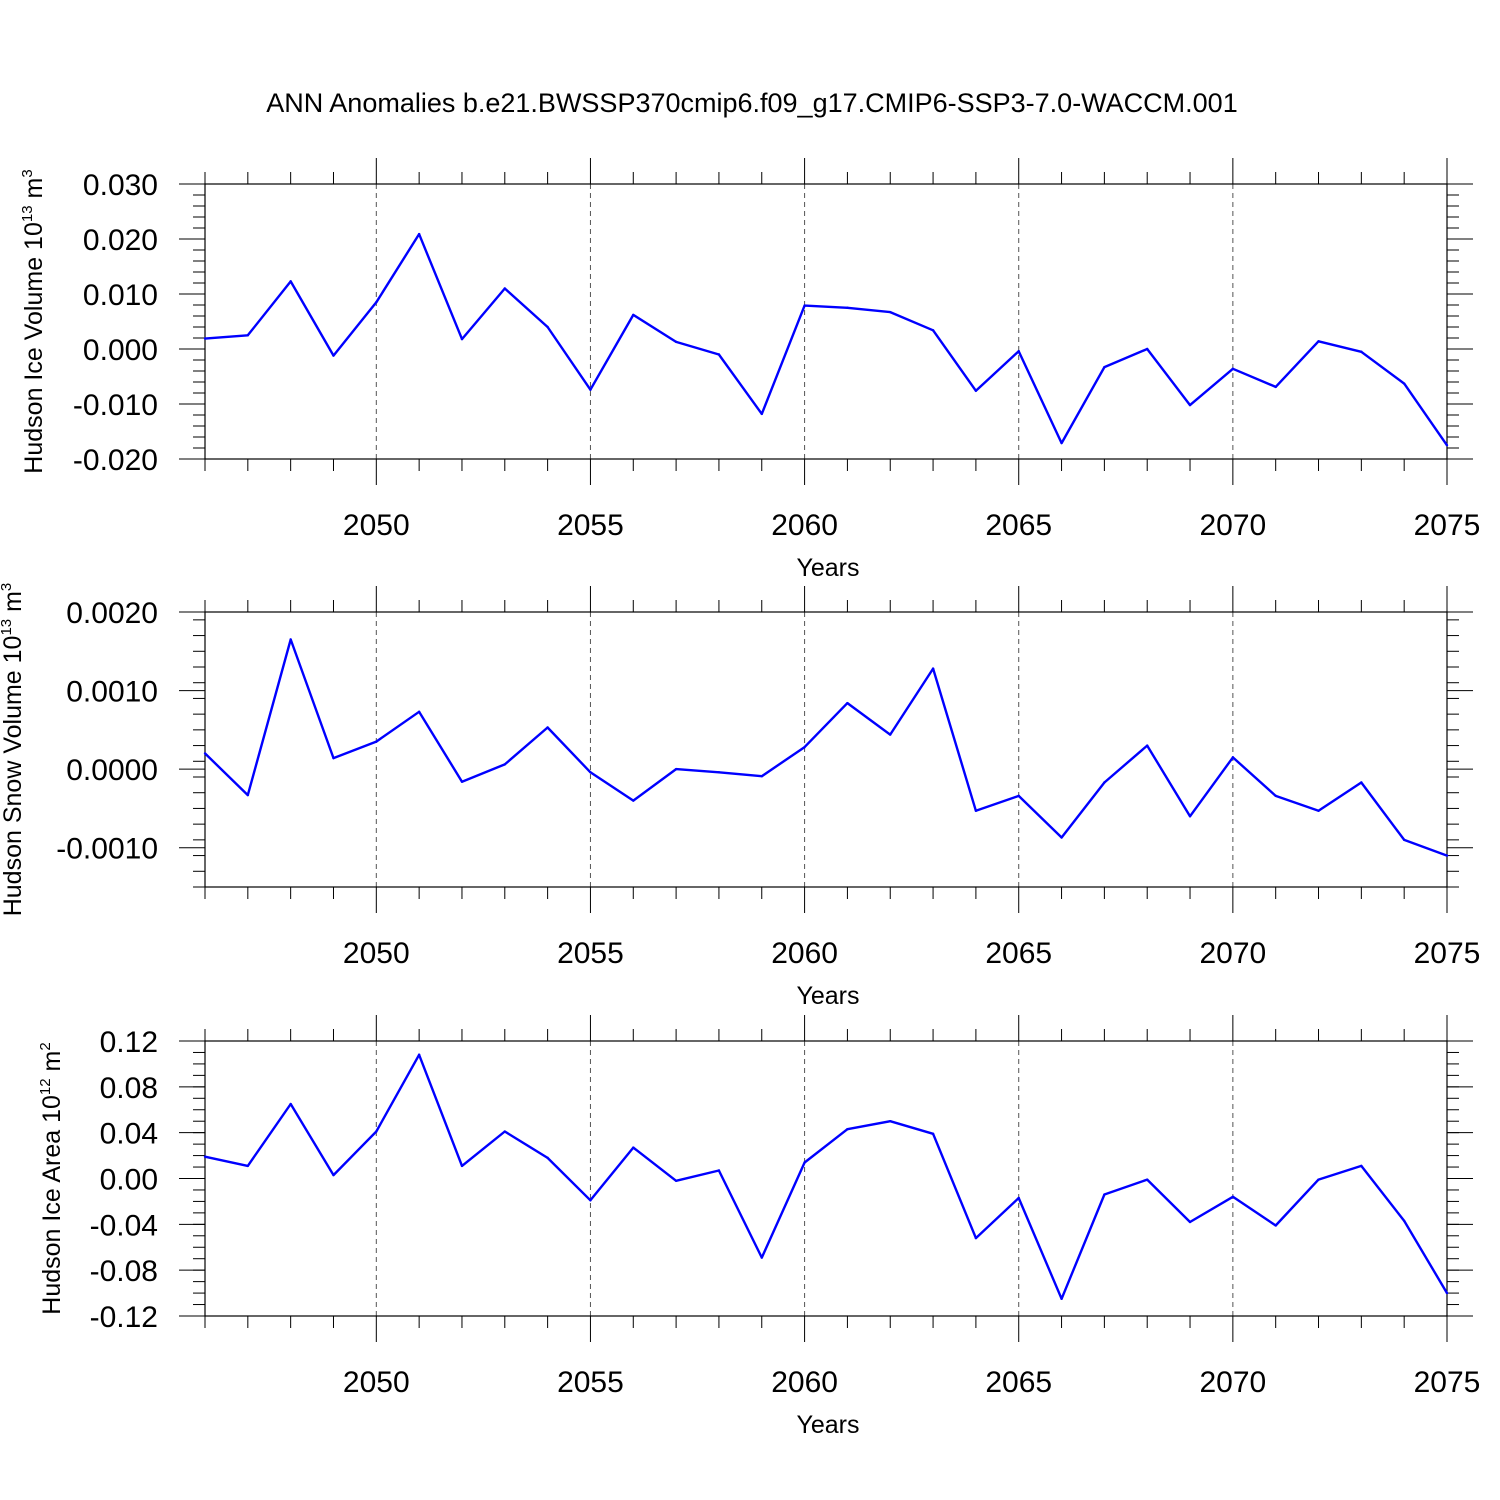 This screenshot has width=1500, height=1500. What do you see at coordinates (115, 460) in the screenshot?
I see `y-tick-label: -0.020` at bounding box center [115, 460].